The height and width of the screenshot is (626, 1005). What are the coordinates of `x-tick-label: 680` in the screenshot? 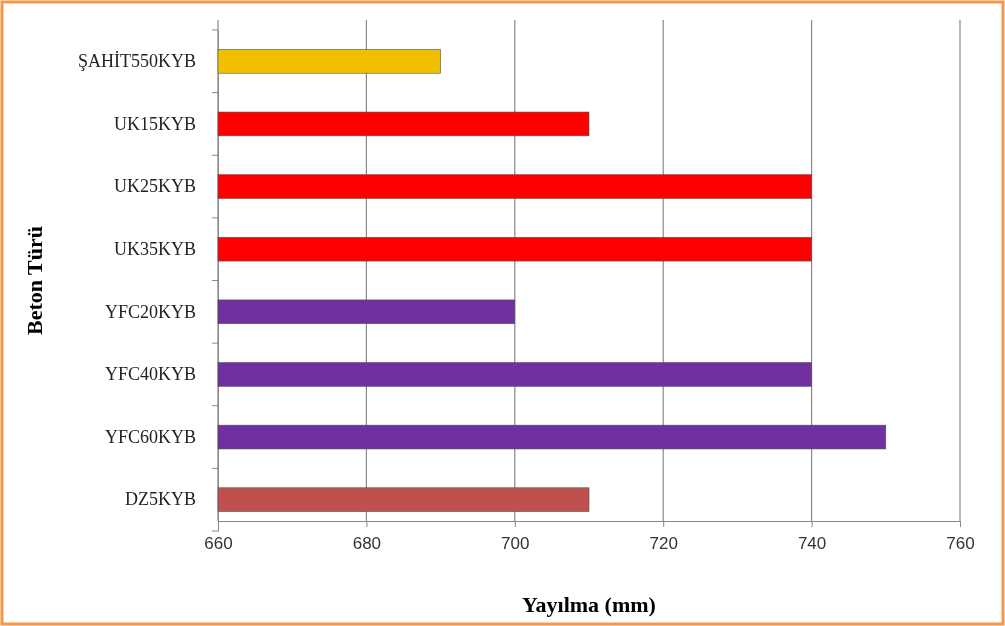 It's located at (367, 543).